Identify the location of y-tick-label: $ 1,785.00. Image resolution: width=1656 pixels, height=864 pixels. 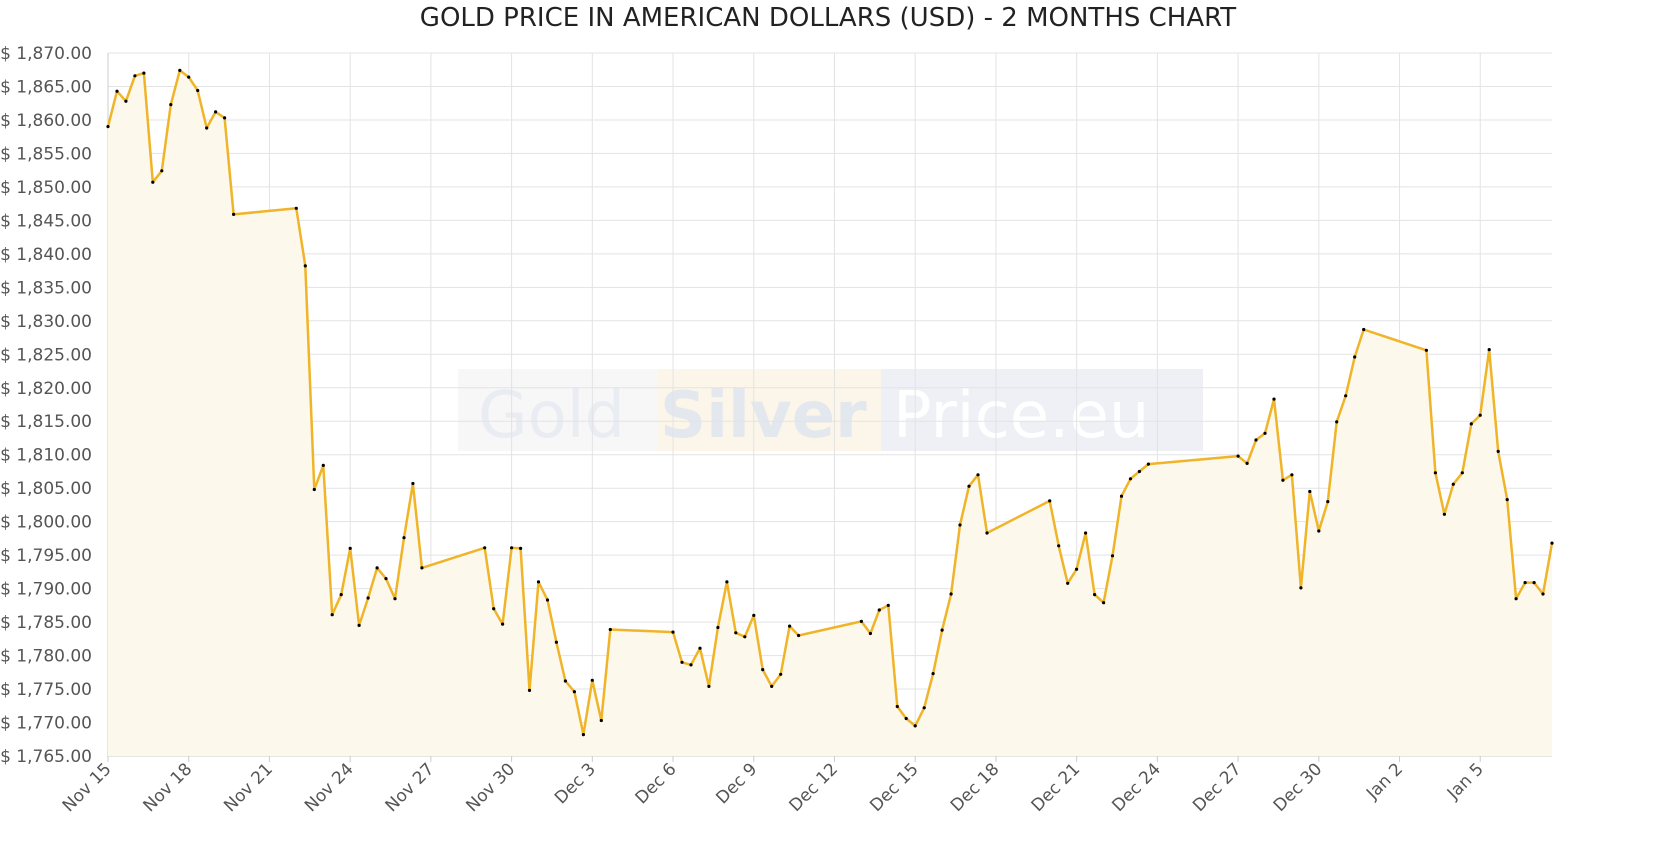
(46, 623).